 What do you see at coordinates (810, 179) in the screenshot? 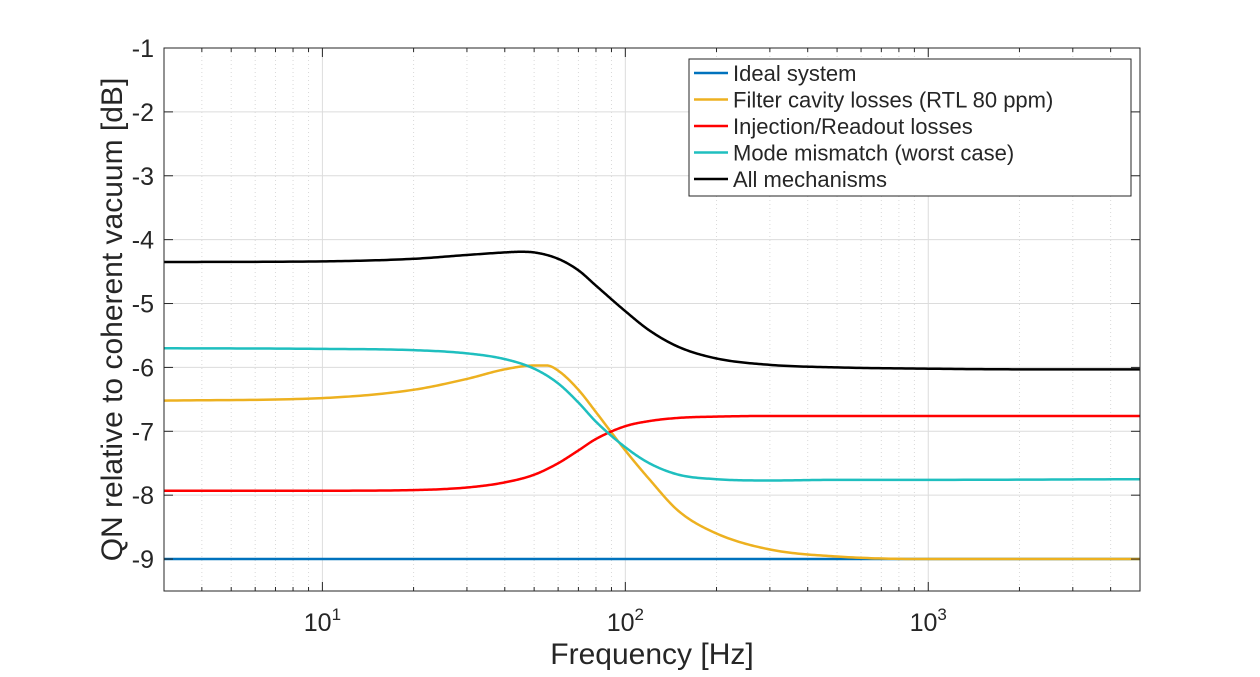
I see `legend-entry-label: All mechanisms` at bounding box center [810, 179].